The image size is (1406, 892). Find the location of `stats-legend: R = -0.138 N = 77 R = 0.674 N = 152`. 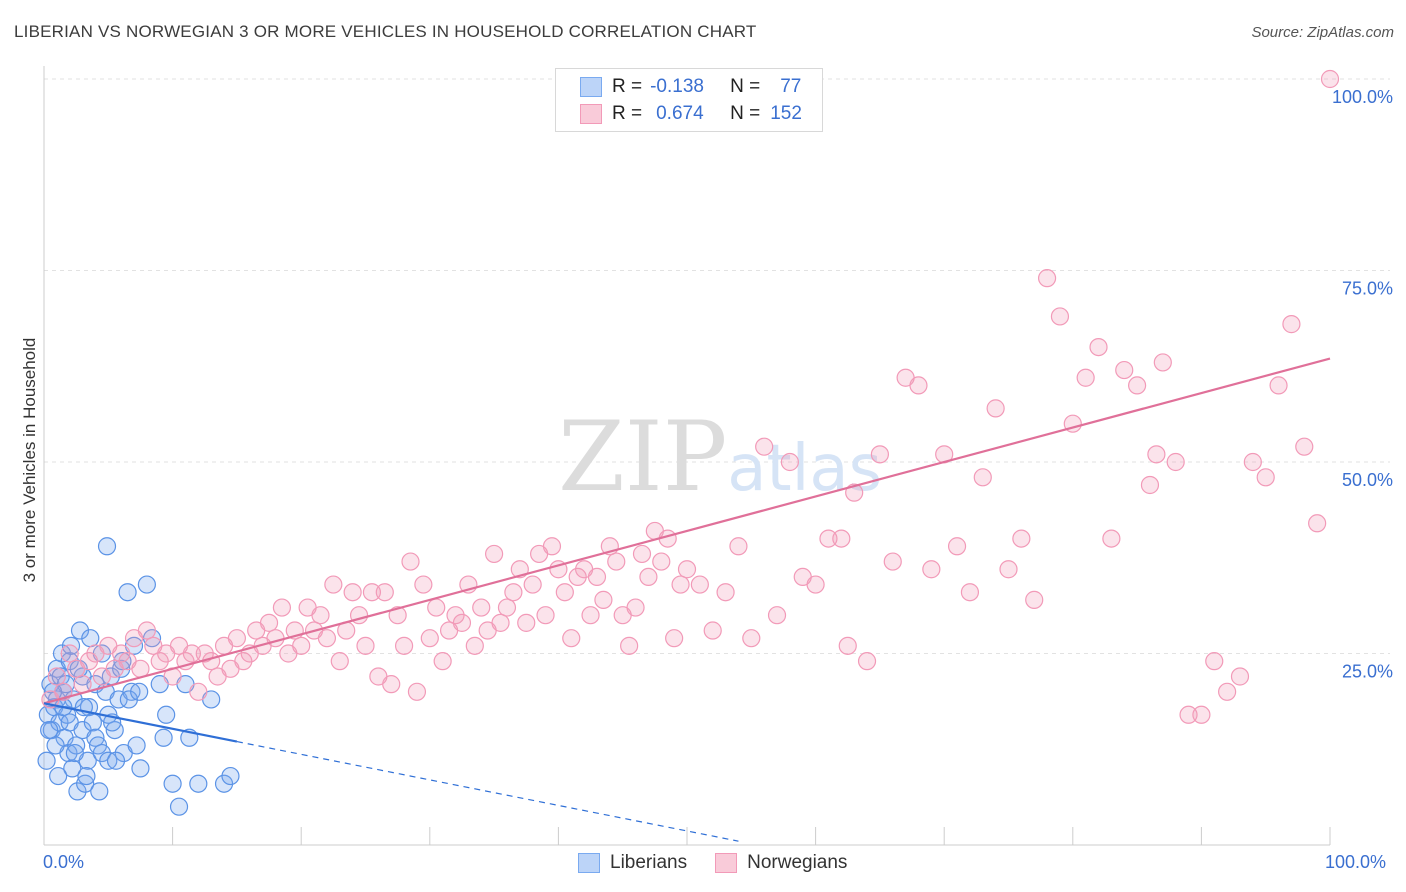

stats-legend: R = -0.138 N = 77 R = 0.674 N = 152 is located at coordinates (689, 100).